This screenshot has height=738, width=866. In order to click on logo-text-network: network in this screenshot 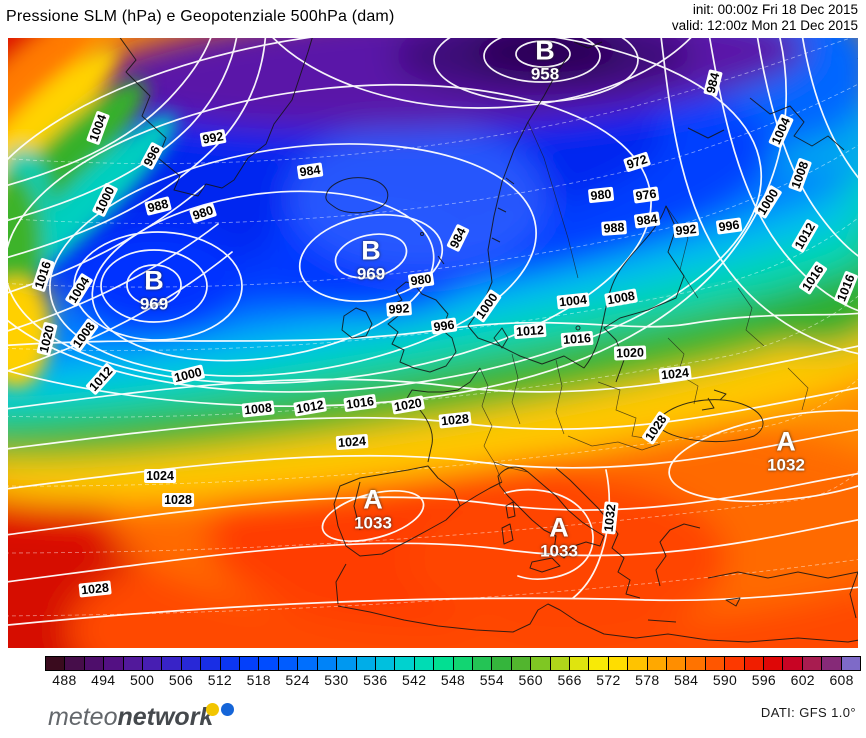, I will do `click(165, 717)`.